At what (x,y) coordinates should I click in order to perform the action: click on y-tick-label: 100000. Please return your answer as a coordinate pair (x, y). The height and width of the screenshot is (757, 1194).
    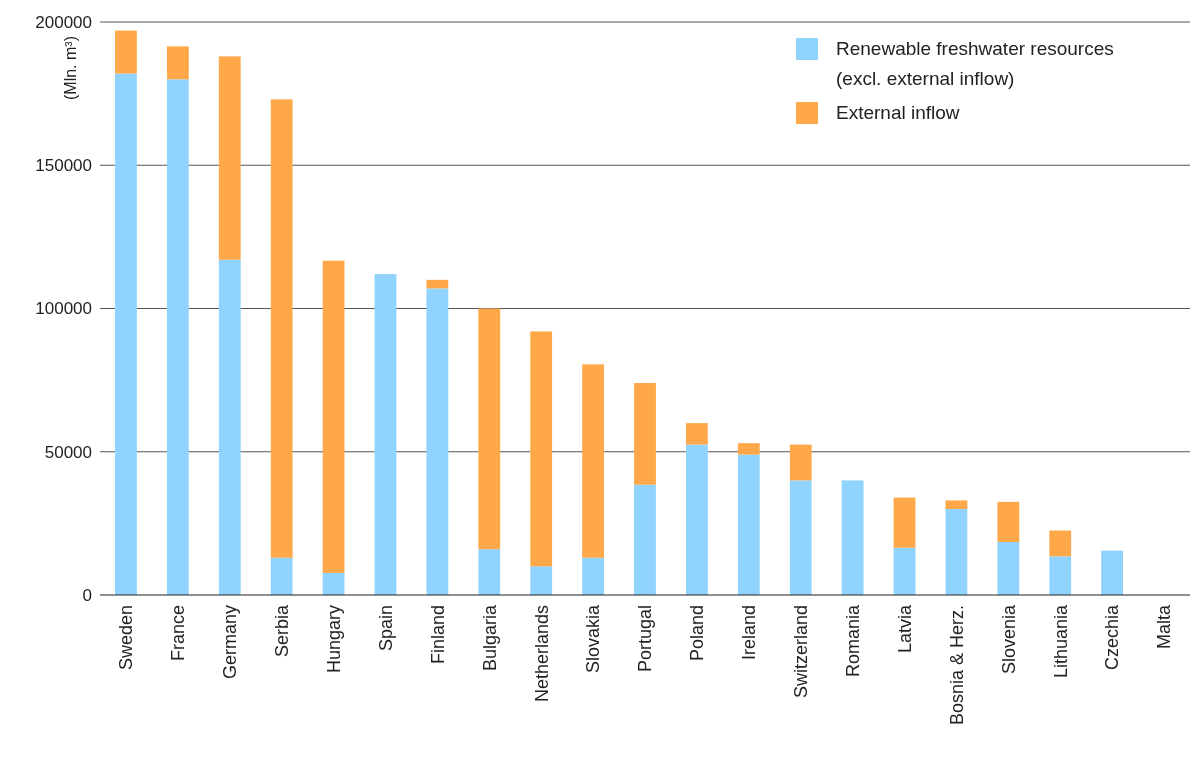
    Looking at the image, I should click on (63, 309).